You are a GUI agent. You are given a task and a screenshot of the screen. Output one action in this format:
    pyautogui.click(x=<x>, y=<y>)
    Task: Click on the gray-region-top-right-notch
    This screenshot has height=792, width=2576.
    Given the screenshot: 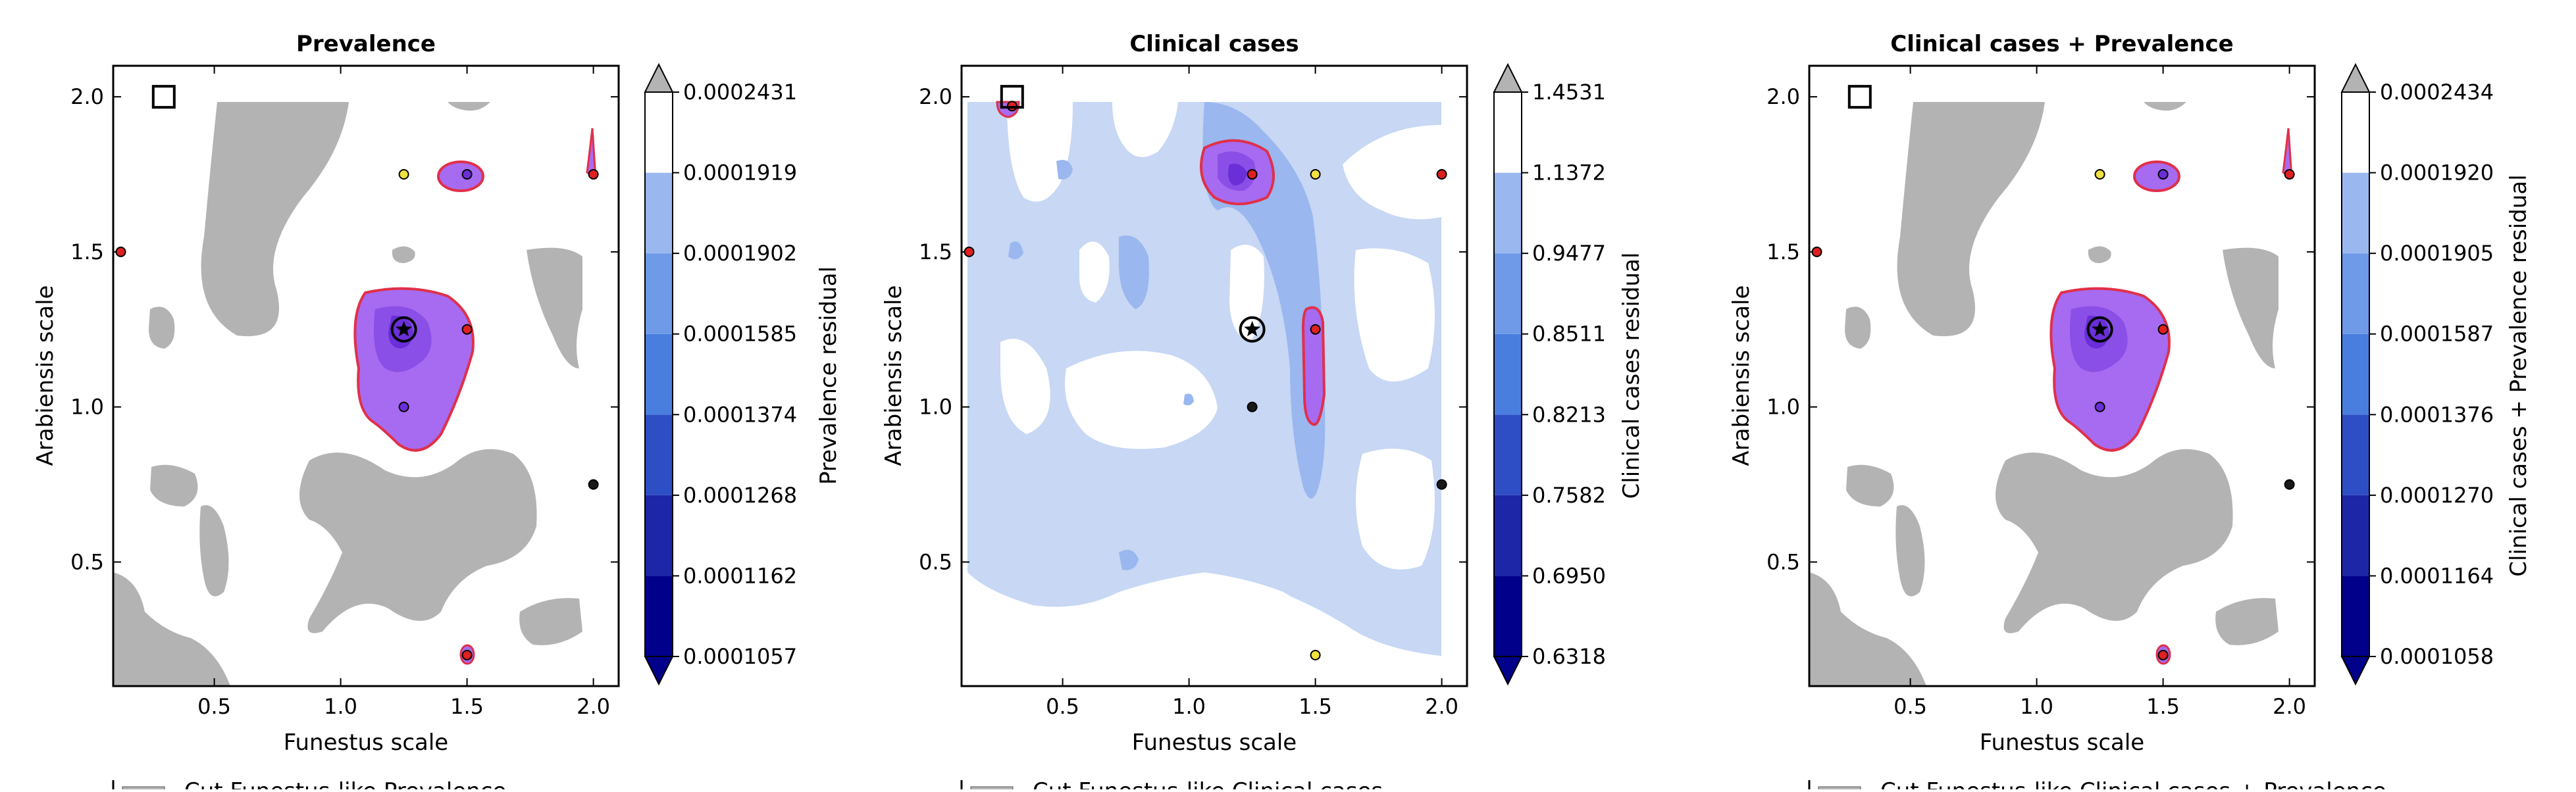 What is the action you would take?
    pyautogui.click(x=469, y=106)
    